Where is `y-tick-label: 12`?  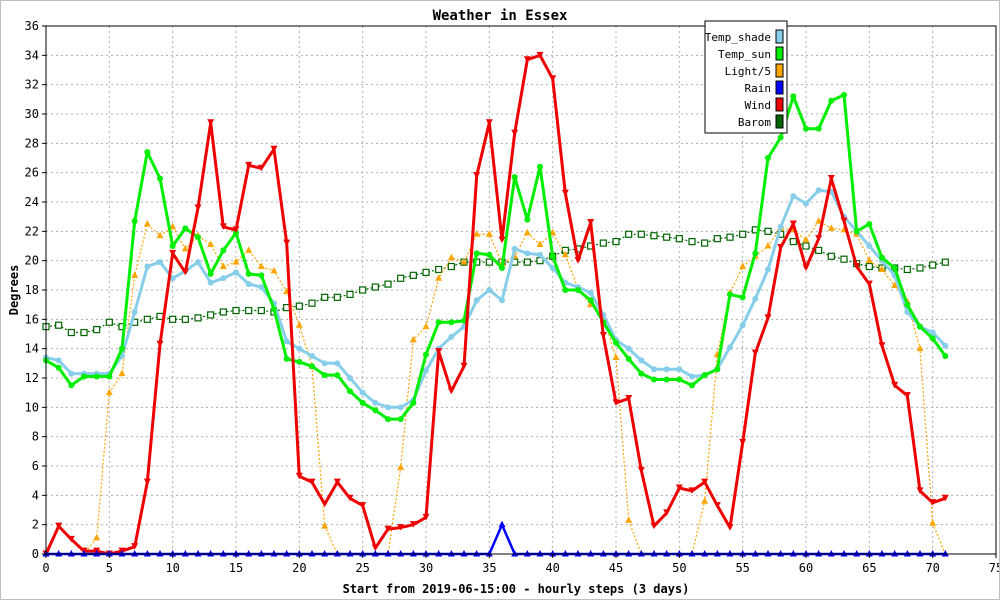
y-tick-label: 12 is located at coordinates (32, 378).